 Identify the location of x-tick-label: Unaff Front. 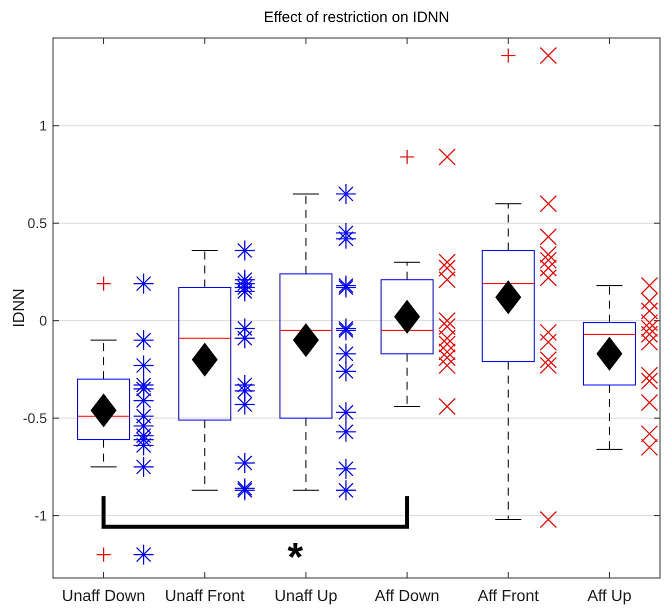
(205, 596).